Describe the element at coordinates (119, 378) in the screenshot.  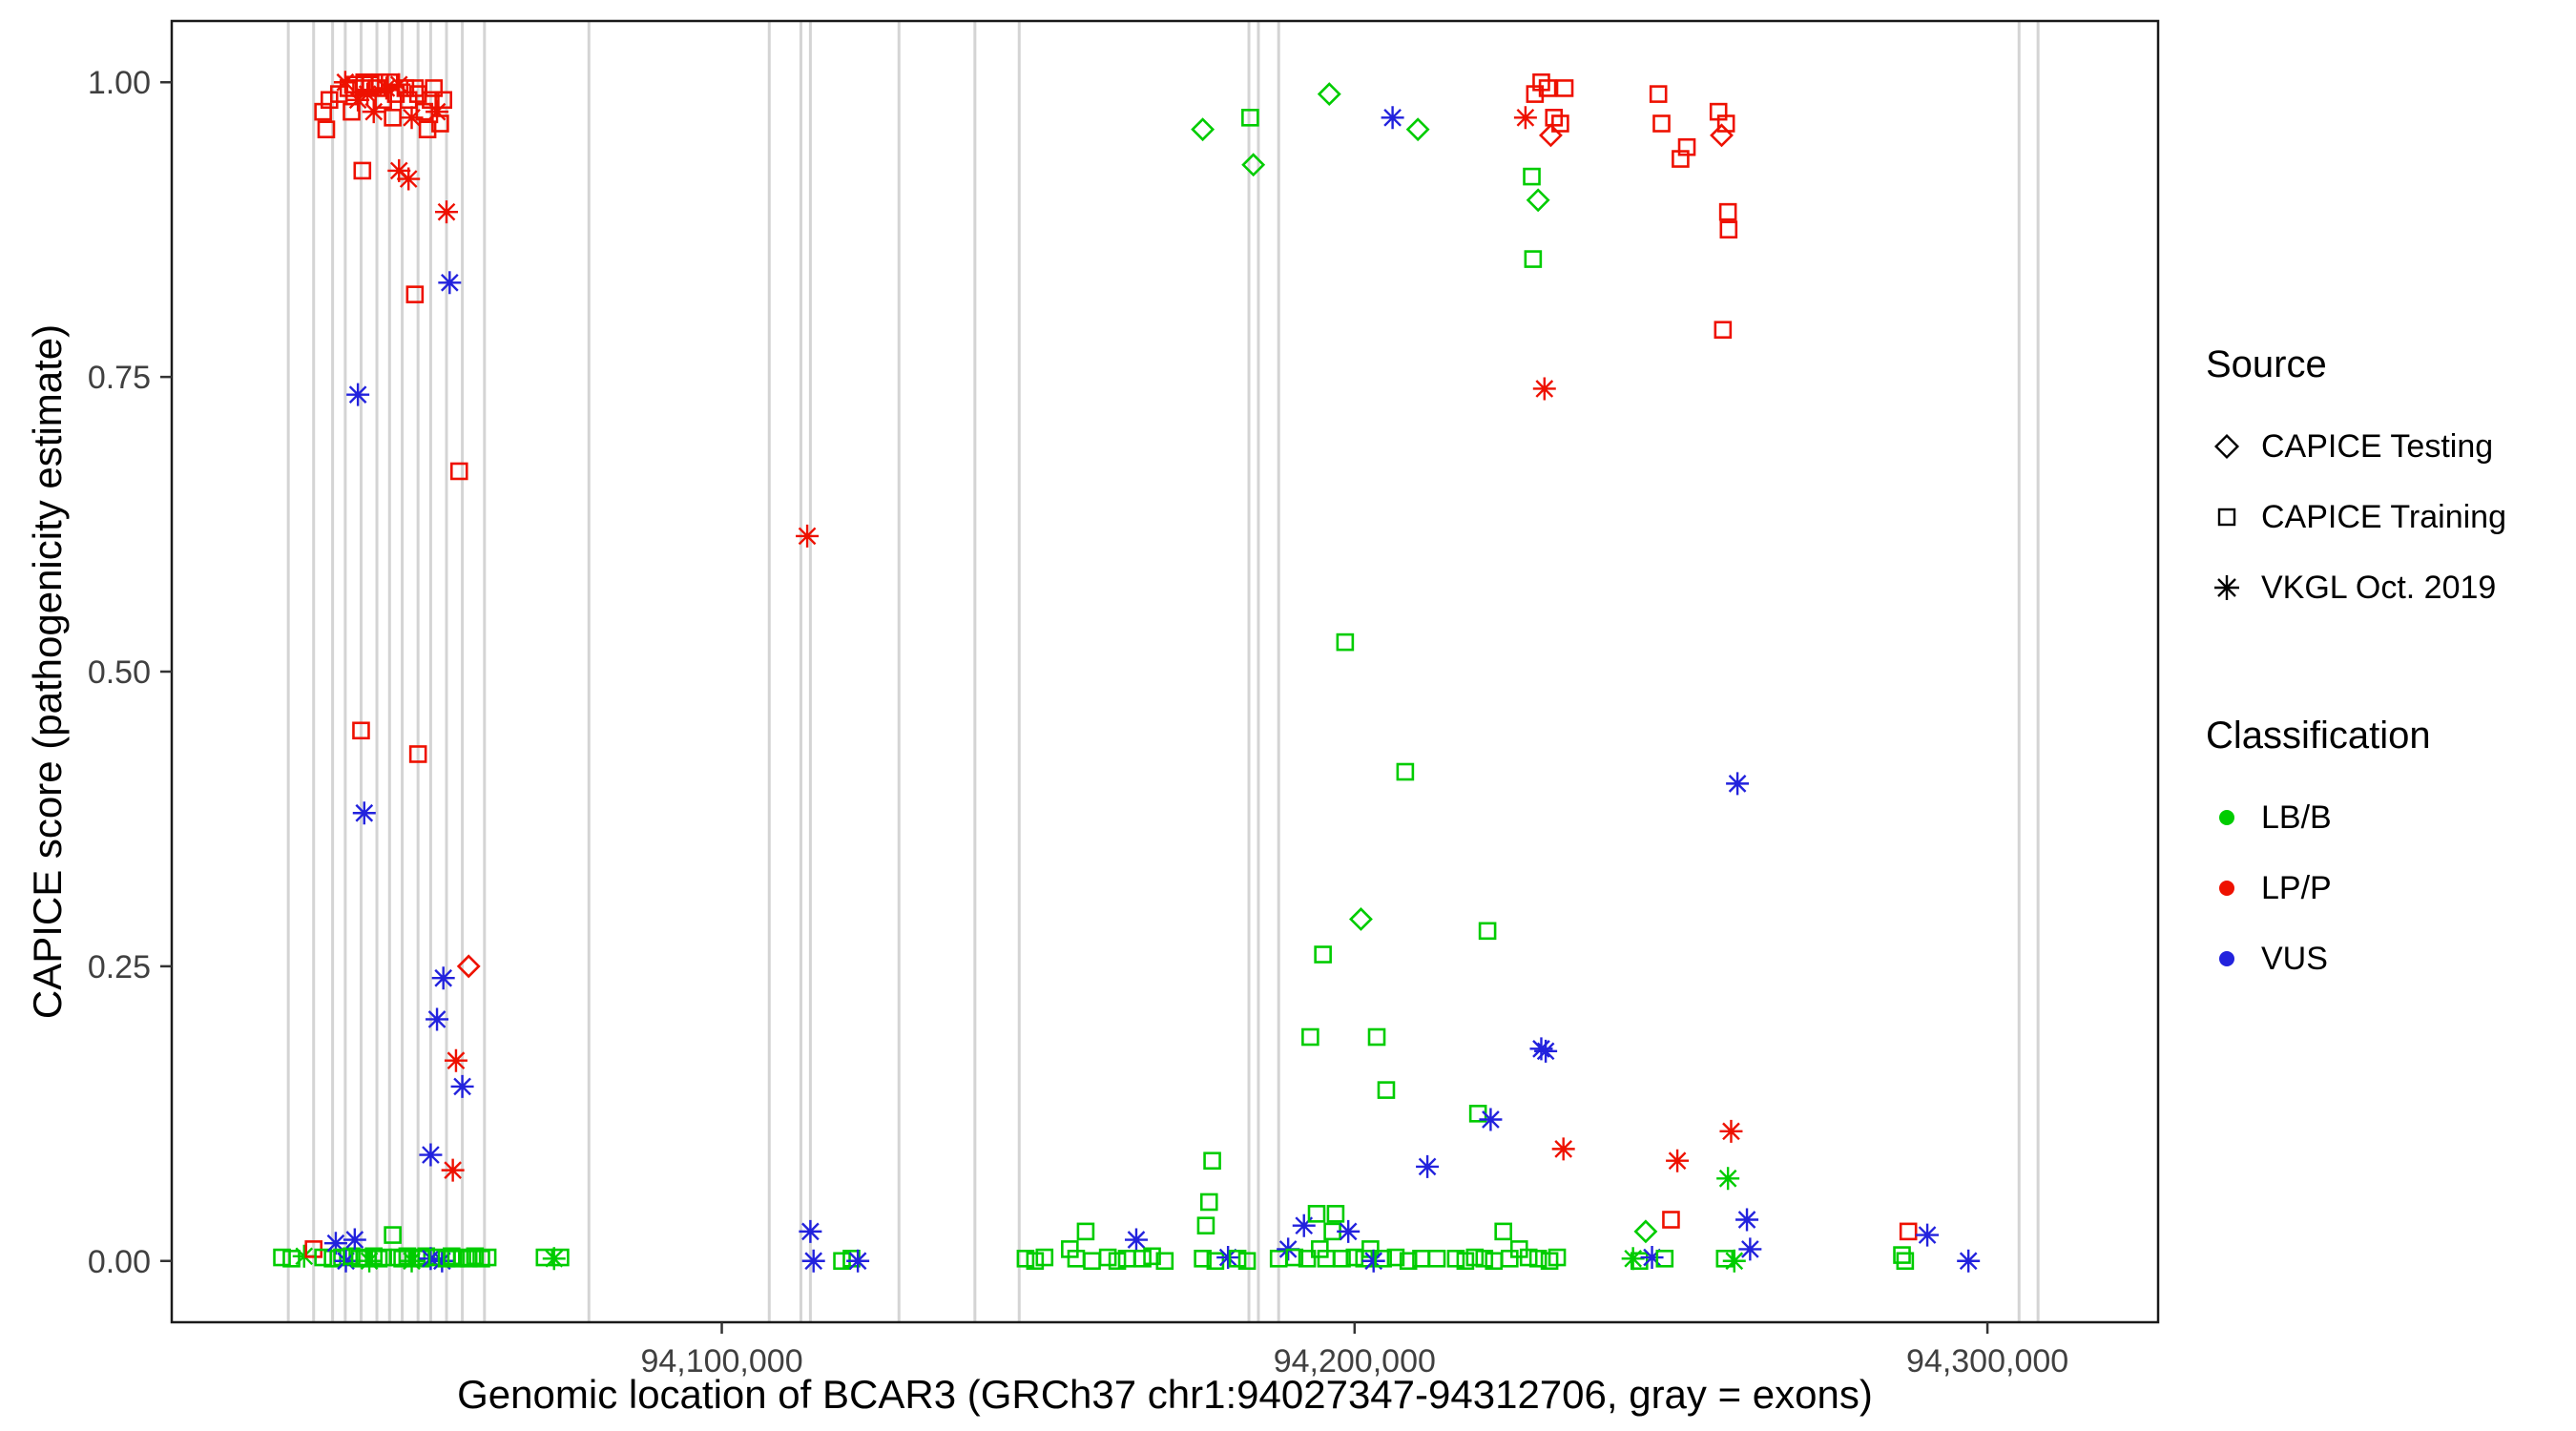
I see `y-tick-label: 0.75` at that location.